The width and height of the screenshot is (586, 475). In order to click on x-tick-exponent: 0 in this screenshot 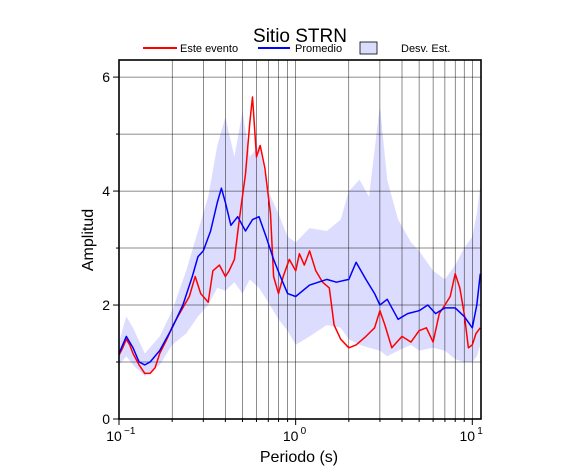, I will do `click(304, 431)`.